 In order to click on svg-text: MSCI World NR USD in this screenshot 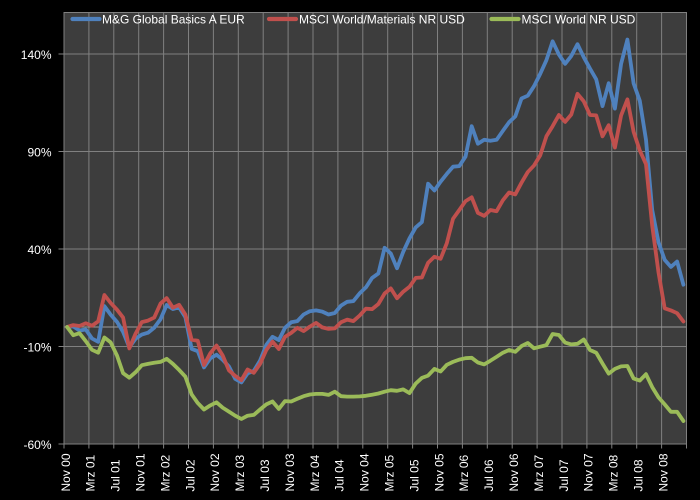, I will do `click(579, 20)`.